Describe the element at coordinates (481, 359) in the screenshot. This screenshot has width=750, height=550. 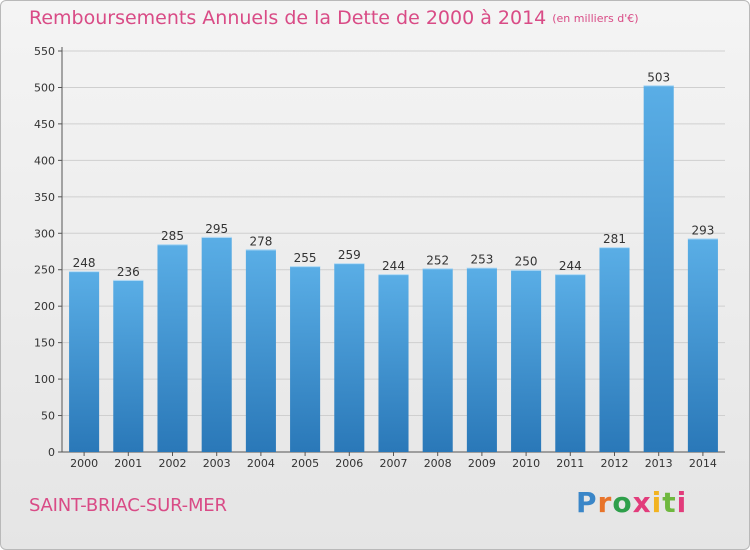
I see `bar-2009` at that location.